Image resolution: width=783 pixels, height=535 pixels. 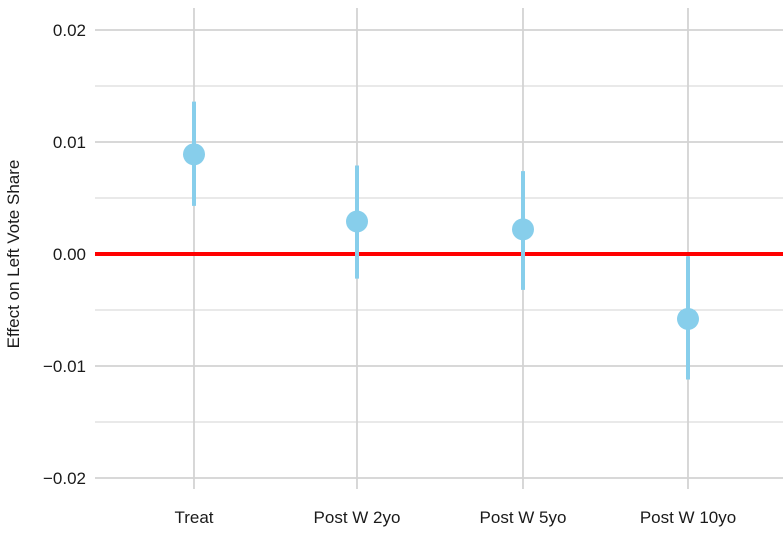 What do you see at coordinates (64, 366) in the screenshot?
I see `y-tick-label: −0.01` at bounding box center [64, 366].